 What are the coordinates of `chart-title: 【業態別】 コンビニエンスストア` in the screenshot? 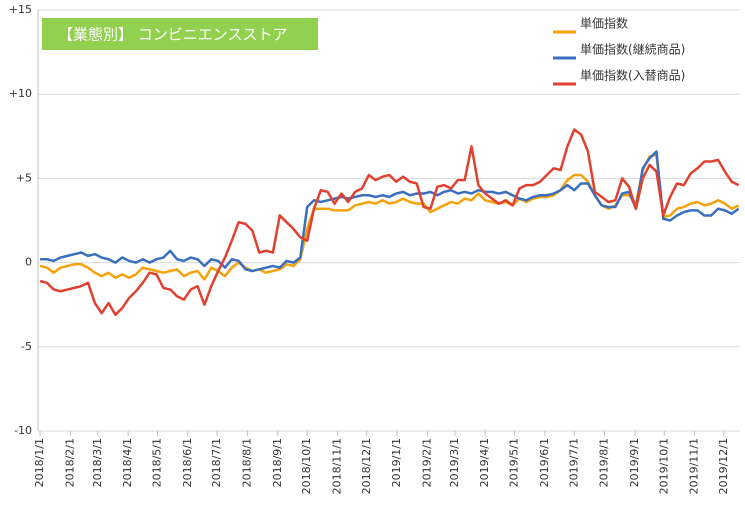 It's located at (172, 35).